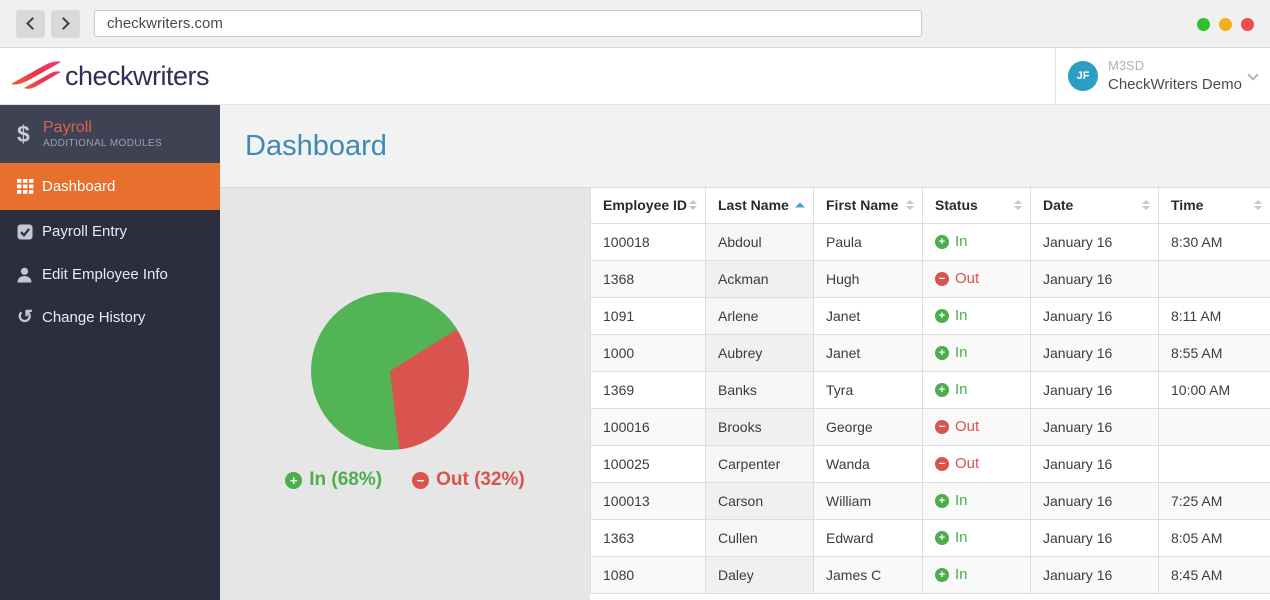  I want to click on cell-first-name: Wanda, so click(868, 464).